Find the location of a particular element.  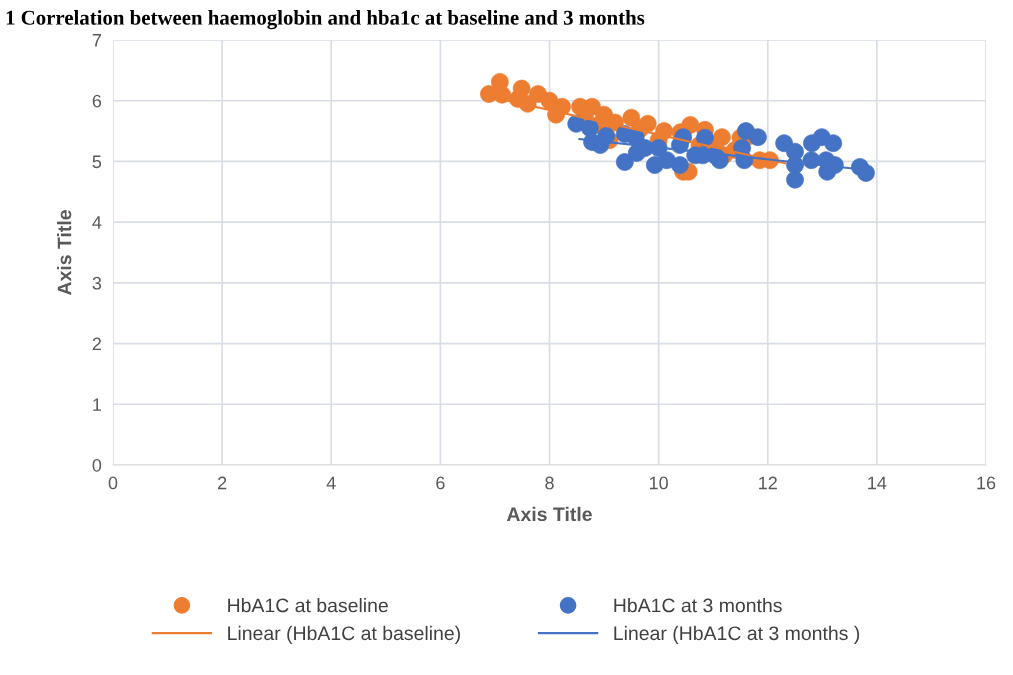

y-tick-label: 0 is located at coordinates (97, 465).